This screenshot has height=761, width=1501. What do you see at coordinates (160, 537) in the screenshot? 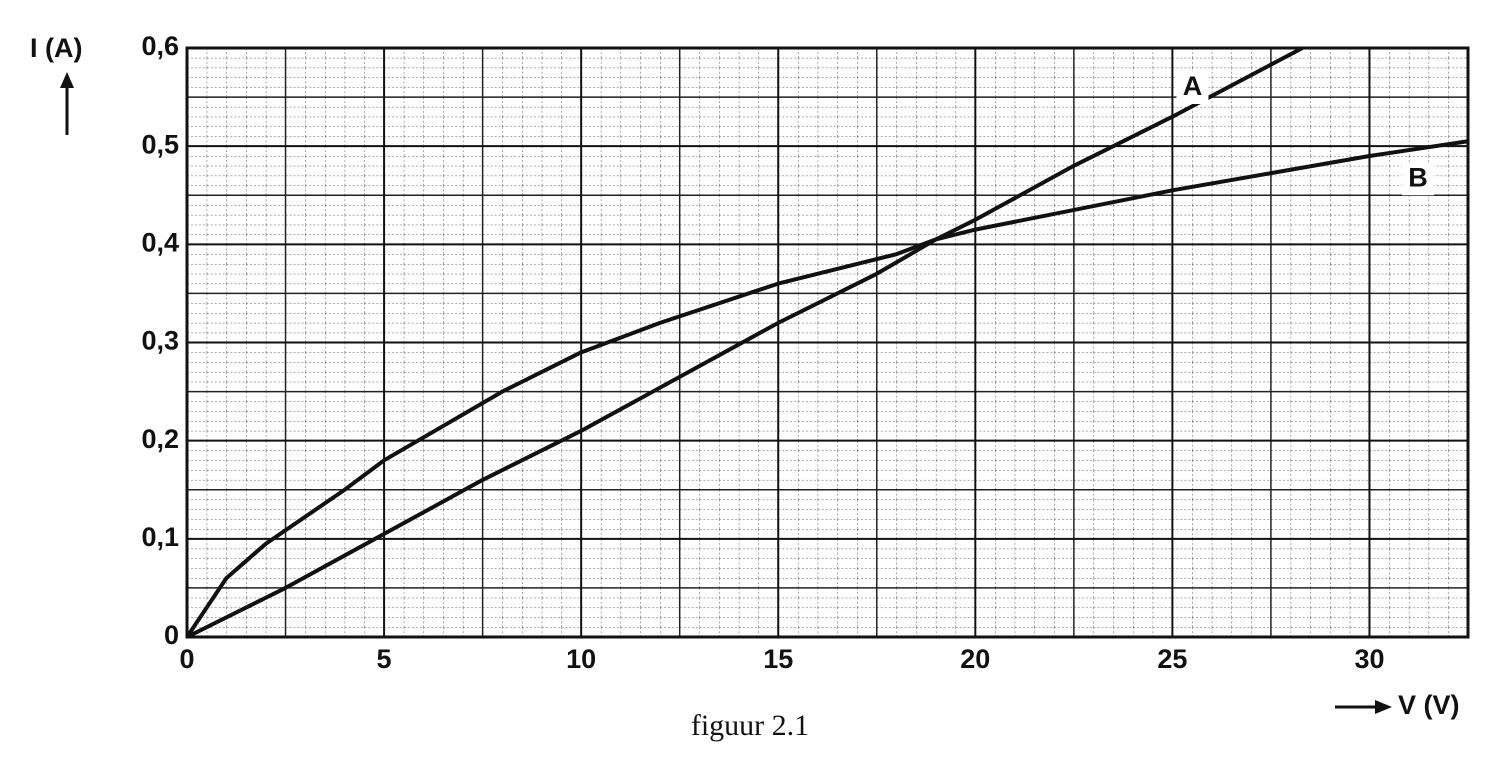
I see `y-tick-label: 0,1` at bounding box center [160, 537].